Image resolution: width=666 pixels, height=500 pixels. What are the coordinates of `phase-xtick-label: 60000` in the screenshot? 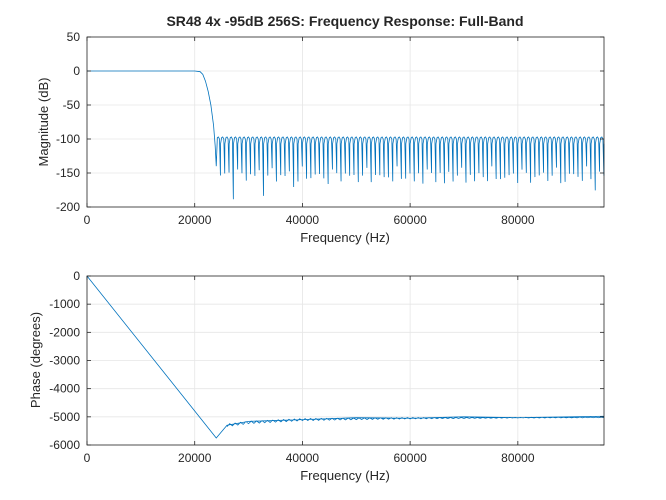 It's located at (410, 458).